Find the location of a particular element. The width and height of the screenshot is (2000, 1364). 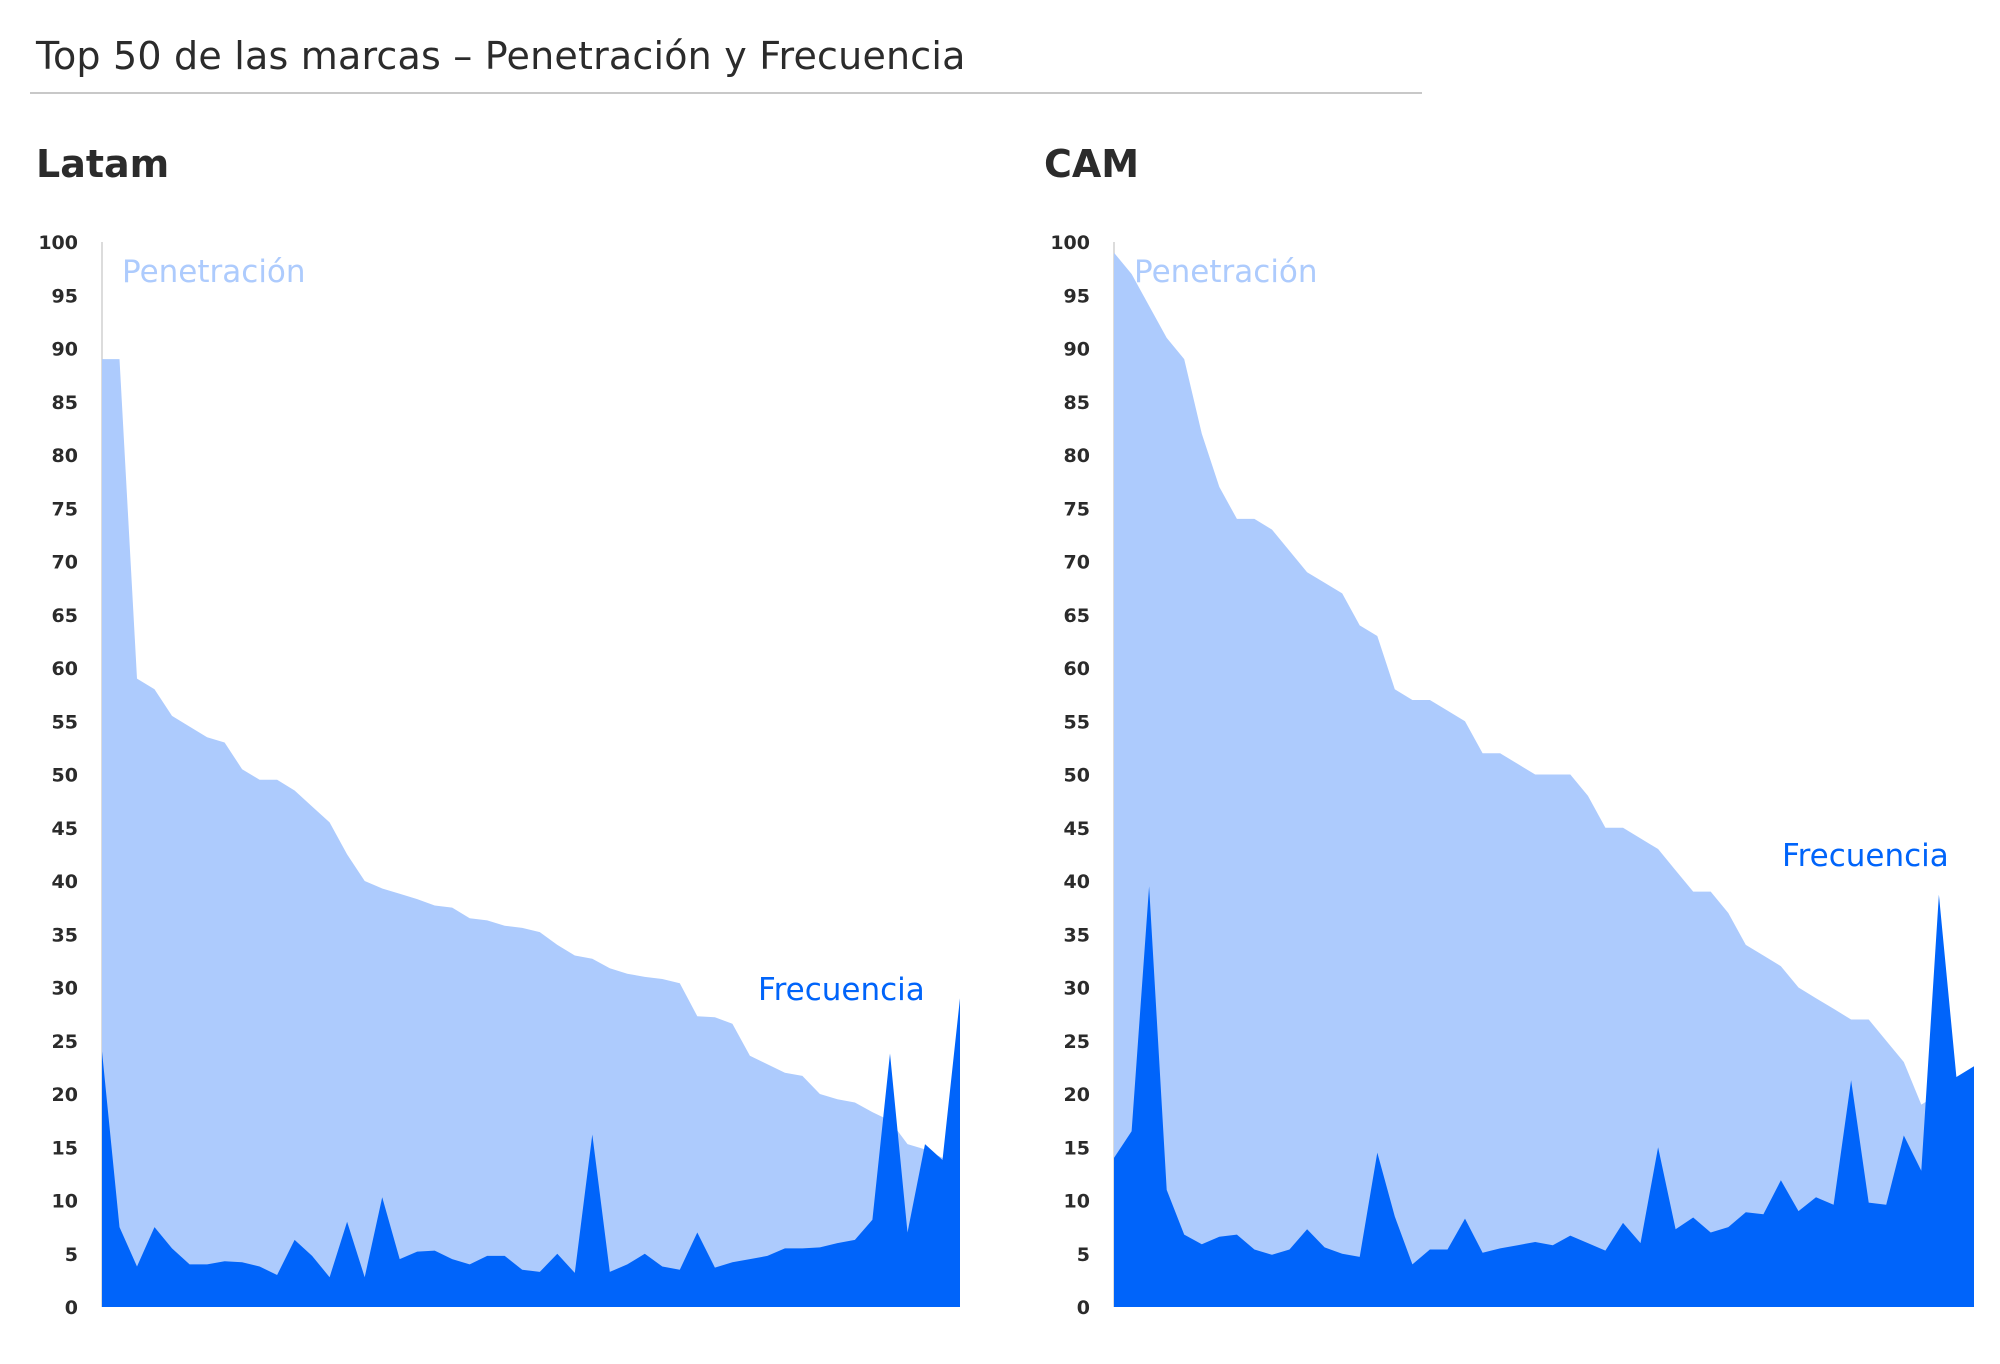

panel-title-latam: Latam is located at coordinates (103, 164).